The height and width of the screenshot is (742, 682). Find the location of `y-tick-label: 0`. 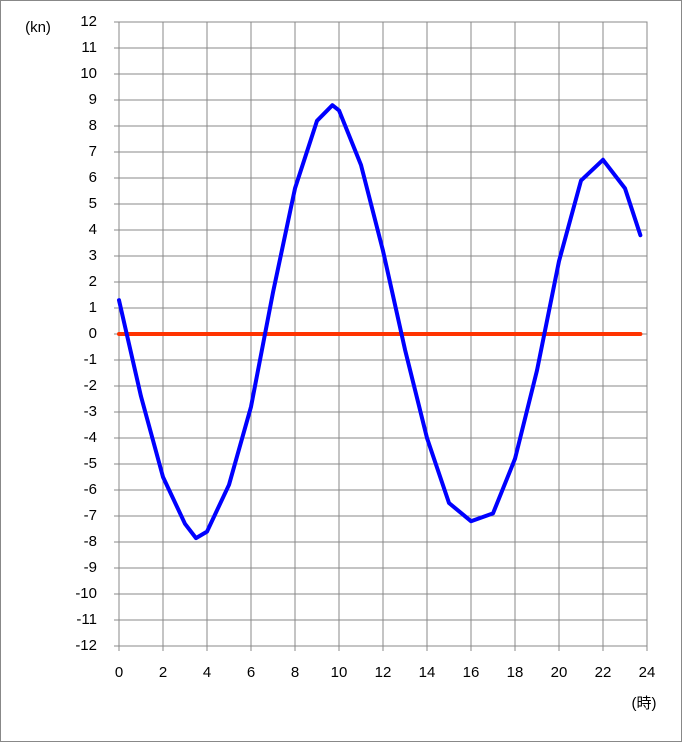

y-tick-label: 0 is located at coordinates (93, 333).